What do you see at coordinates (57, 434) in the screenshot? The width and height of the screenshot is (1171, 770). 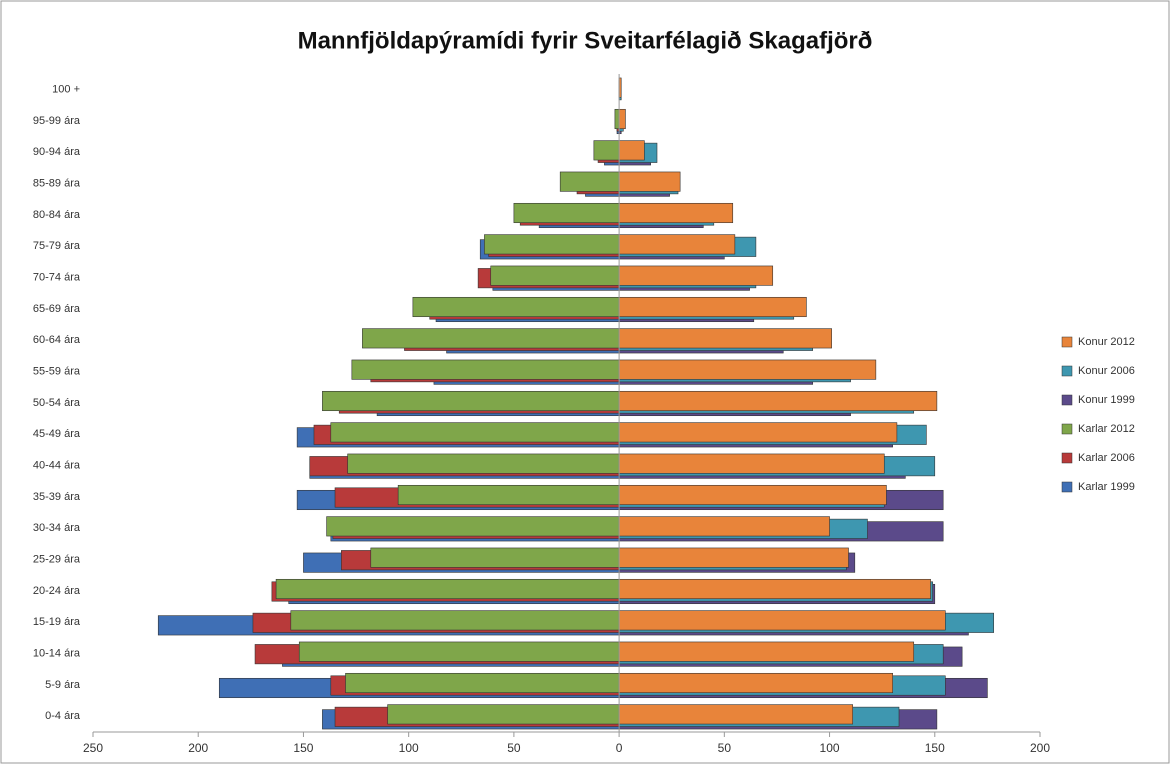 I see `y-tick-label: 45-49 ára` at bounding box center [57, 434].